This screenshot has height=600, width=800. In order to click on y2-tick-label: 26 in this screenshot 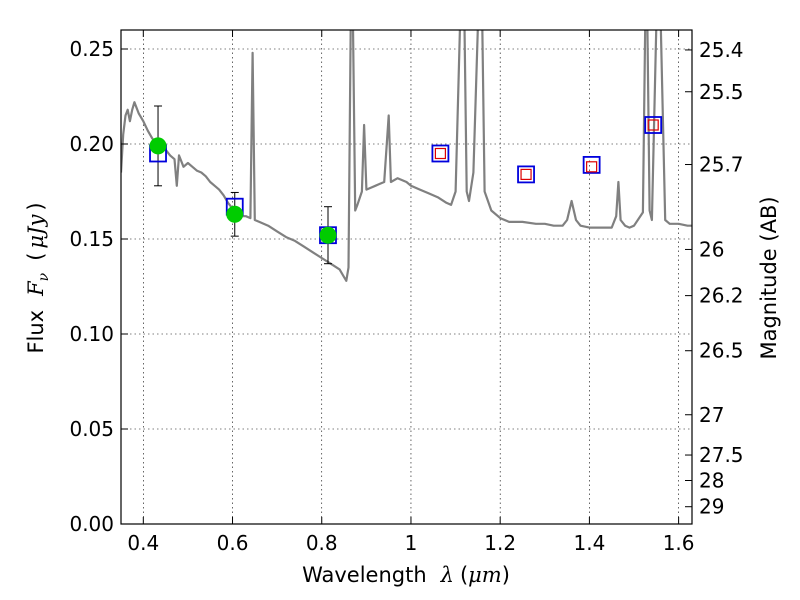, I will do `click(711, 249)`.